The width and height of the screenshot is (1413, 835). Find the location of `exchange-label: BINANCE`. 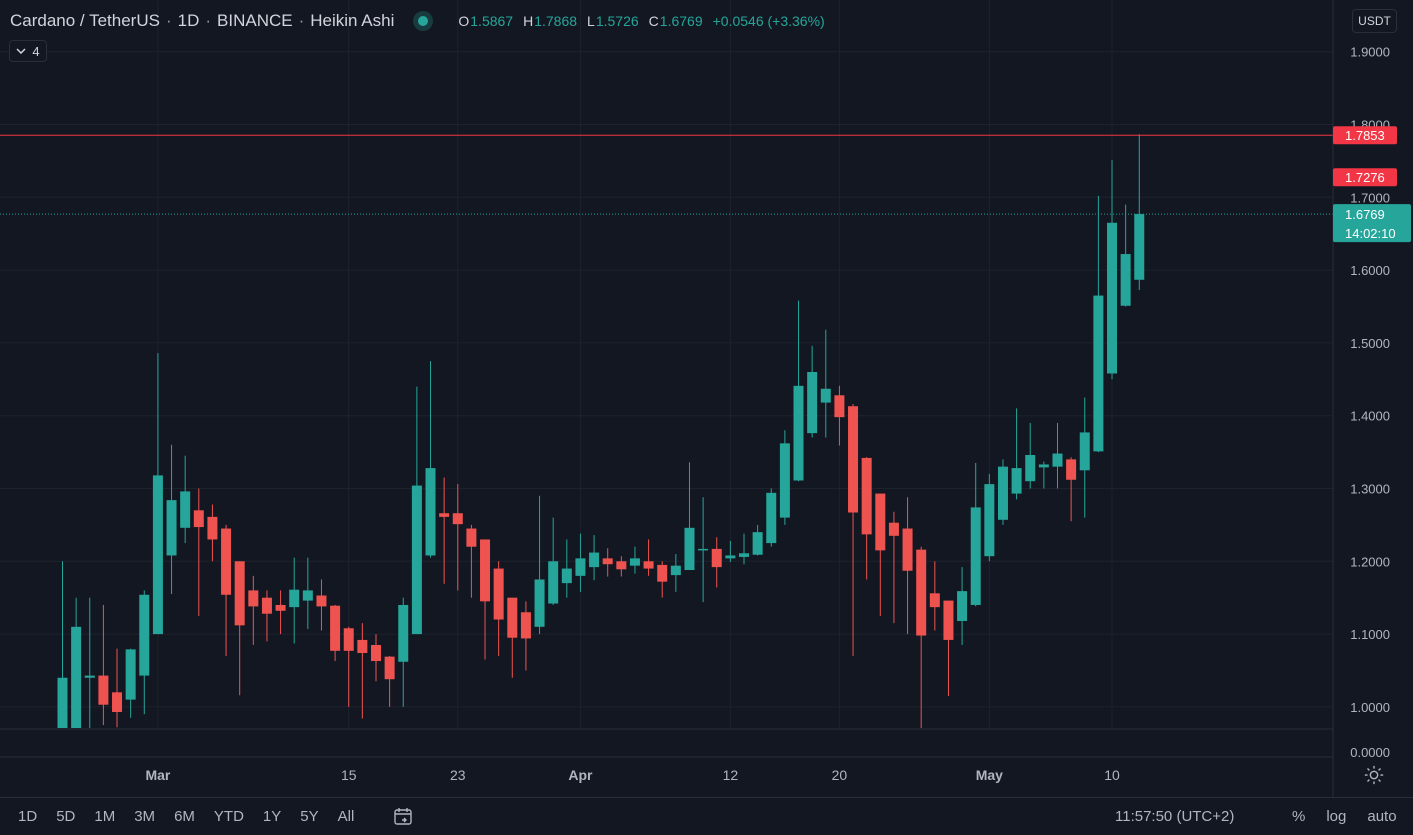

exchange-label: BINANCE is located at coordinates (255, 20).